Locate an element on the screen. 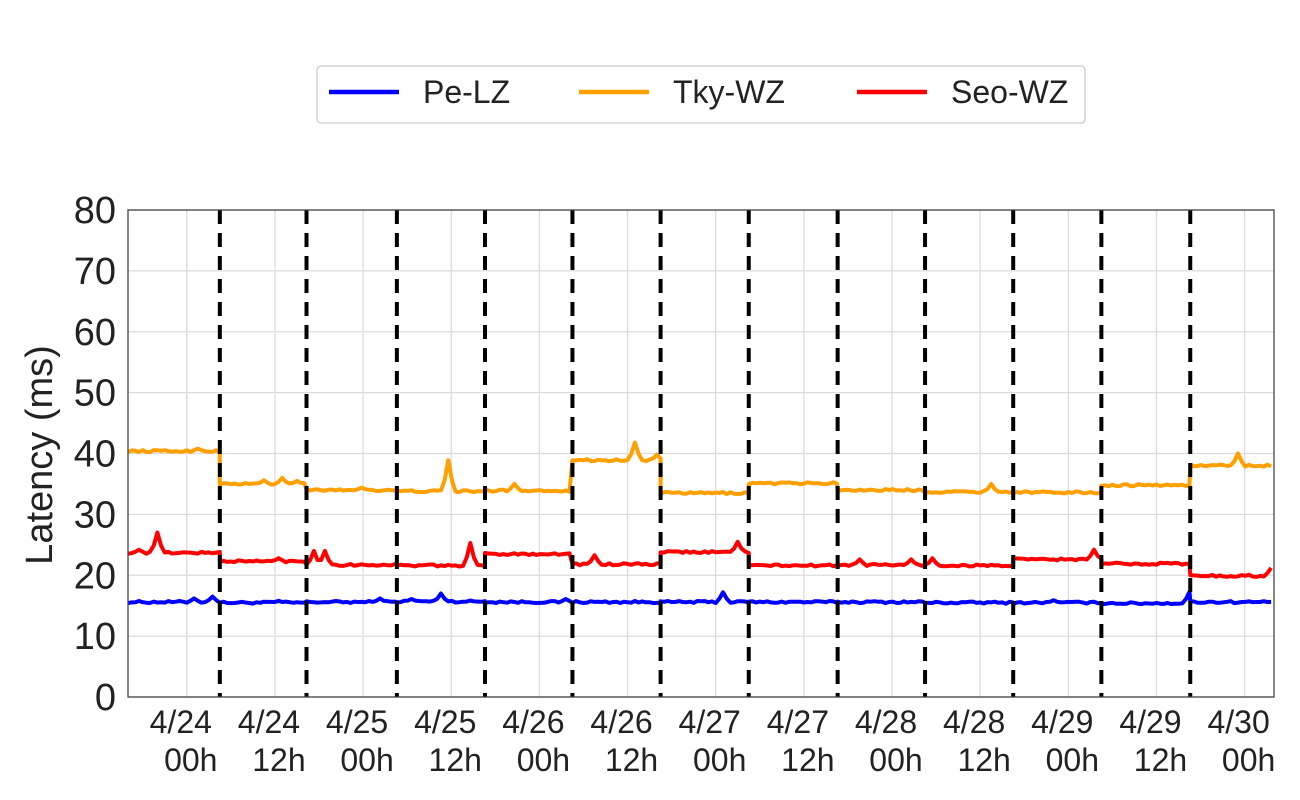 Image resolution: width=1300 pixels, height=800 pixels. y-axis-ticks: 0 10 20 30 40 50 60 70 80 is located at coordinates (95, 454).